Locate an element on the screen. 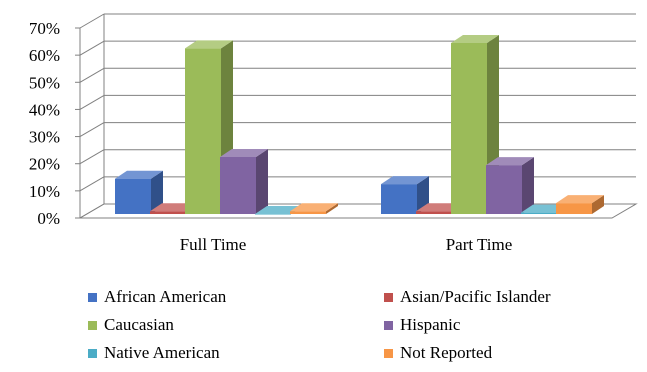  y-tick-label: 10% is located at coordinates (44, 191).